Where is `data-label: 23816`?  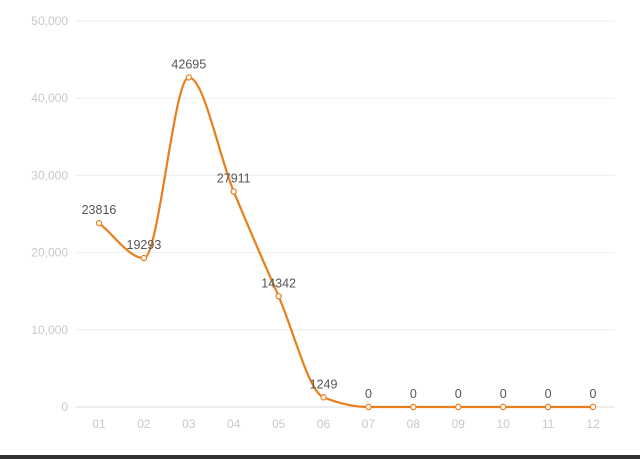 data-label: 23816 is located at coordinates (99, 210).